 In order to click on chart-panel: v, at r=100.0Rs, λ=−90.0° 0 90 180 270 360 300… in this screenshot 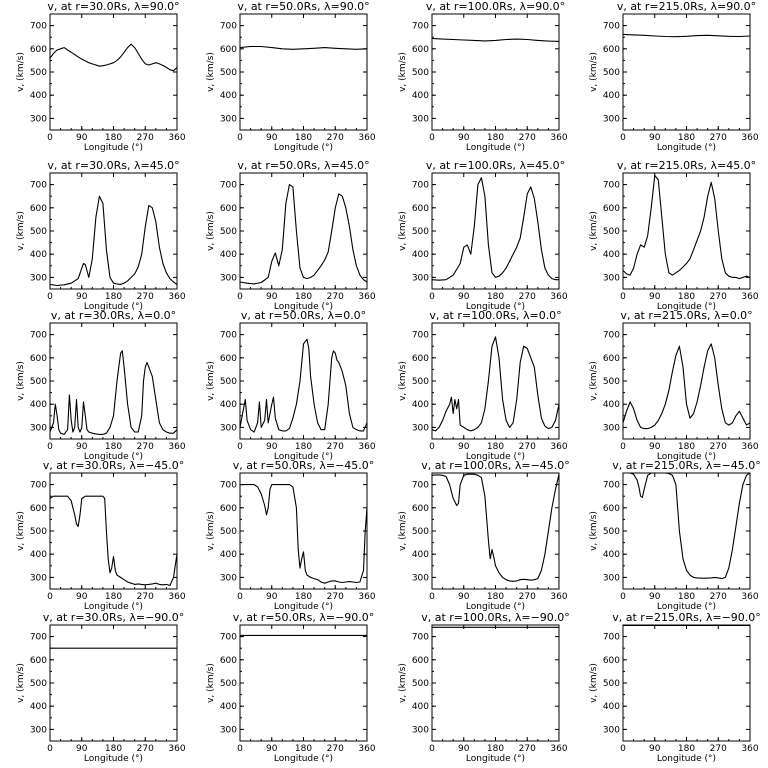, I will do `click(484, 687)`.